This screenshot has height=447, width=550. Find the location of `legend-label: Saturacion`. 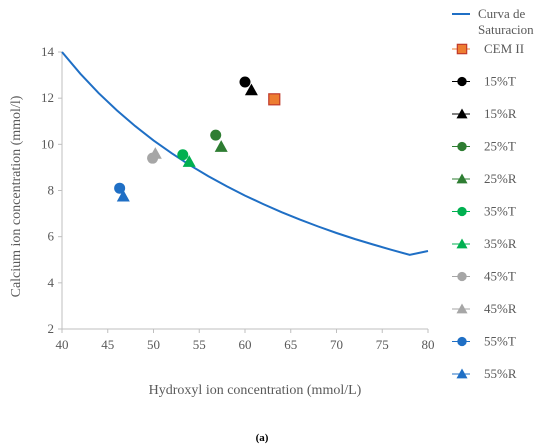

legend-label: Saturacion is located at coordinates (506, 29).